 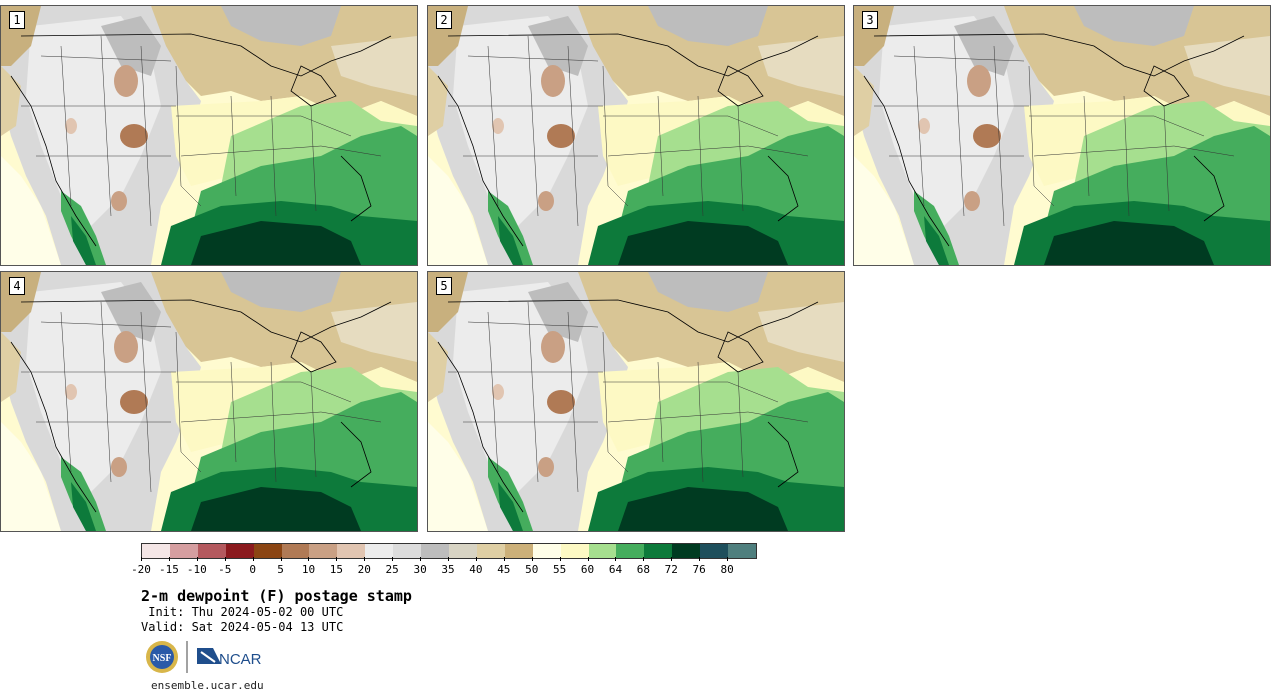 I want to click on valid-time: Valid: Sat 2024-05-04 13 UTC, so click(x=242, y=627).